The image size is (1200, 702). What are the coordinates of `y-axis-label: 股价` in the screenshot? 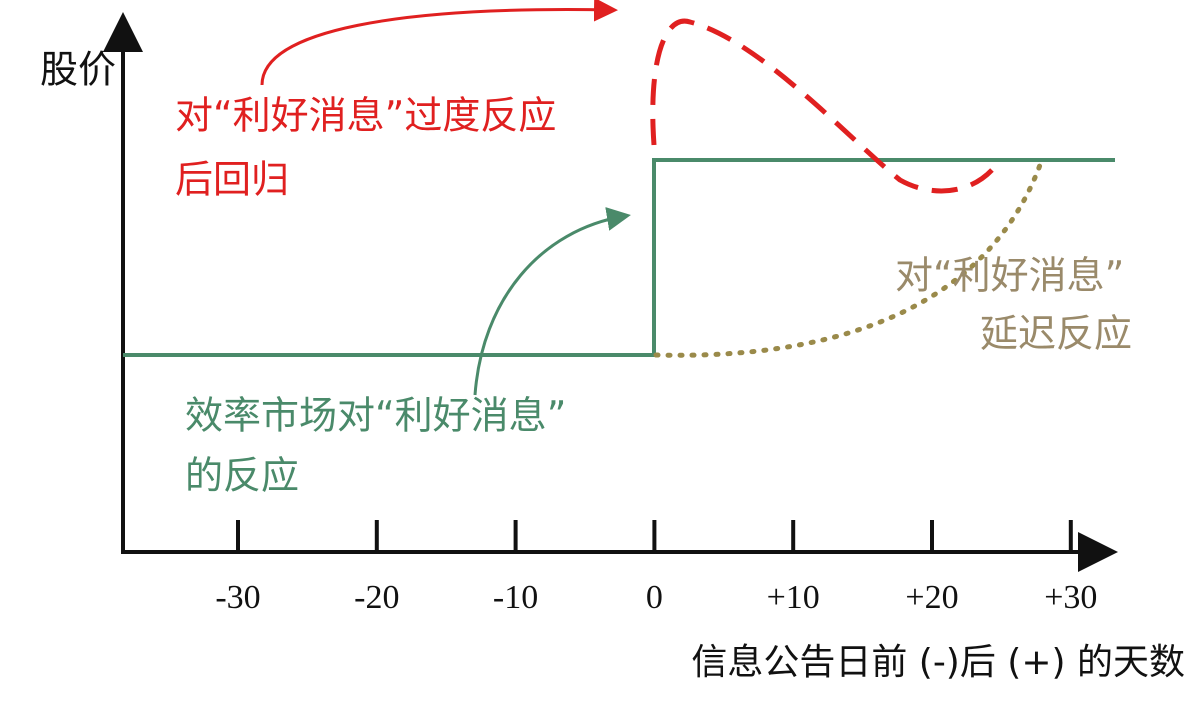 It's located at (78, 70).